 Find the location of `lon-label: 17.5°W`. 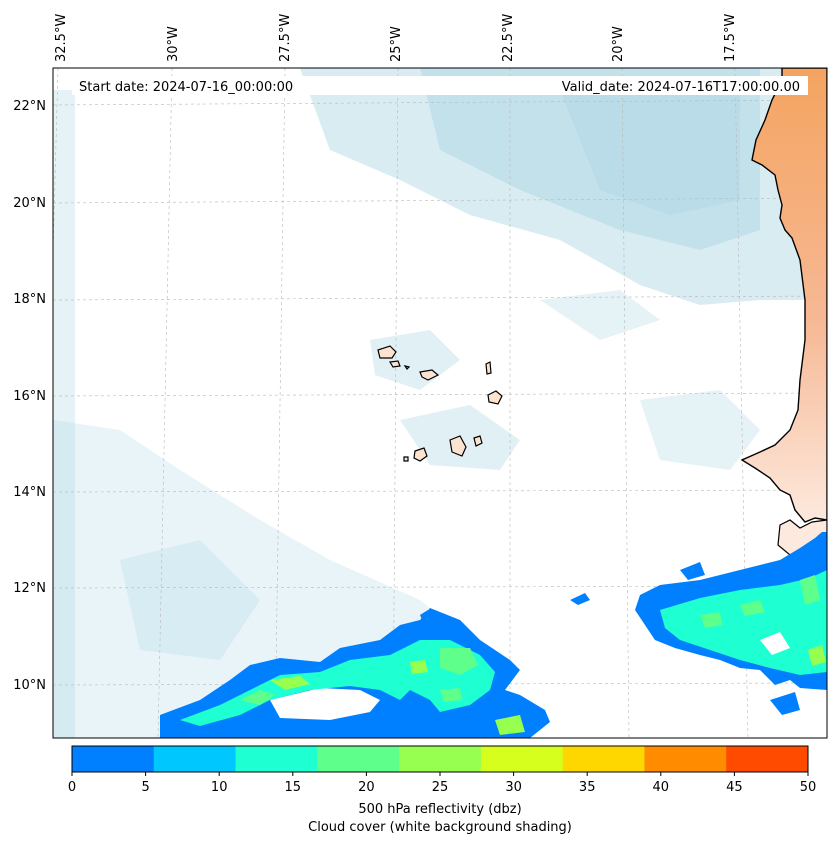

lon-label: 17.5°W is located at coordinates (730, 38).